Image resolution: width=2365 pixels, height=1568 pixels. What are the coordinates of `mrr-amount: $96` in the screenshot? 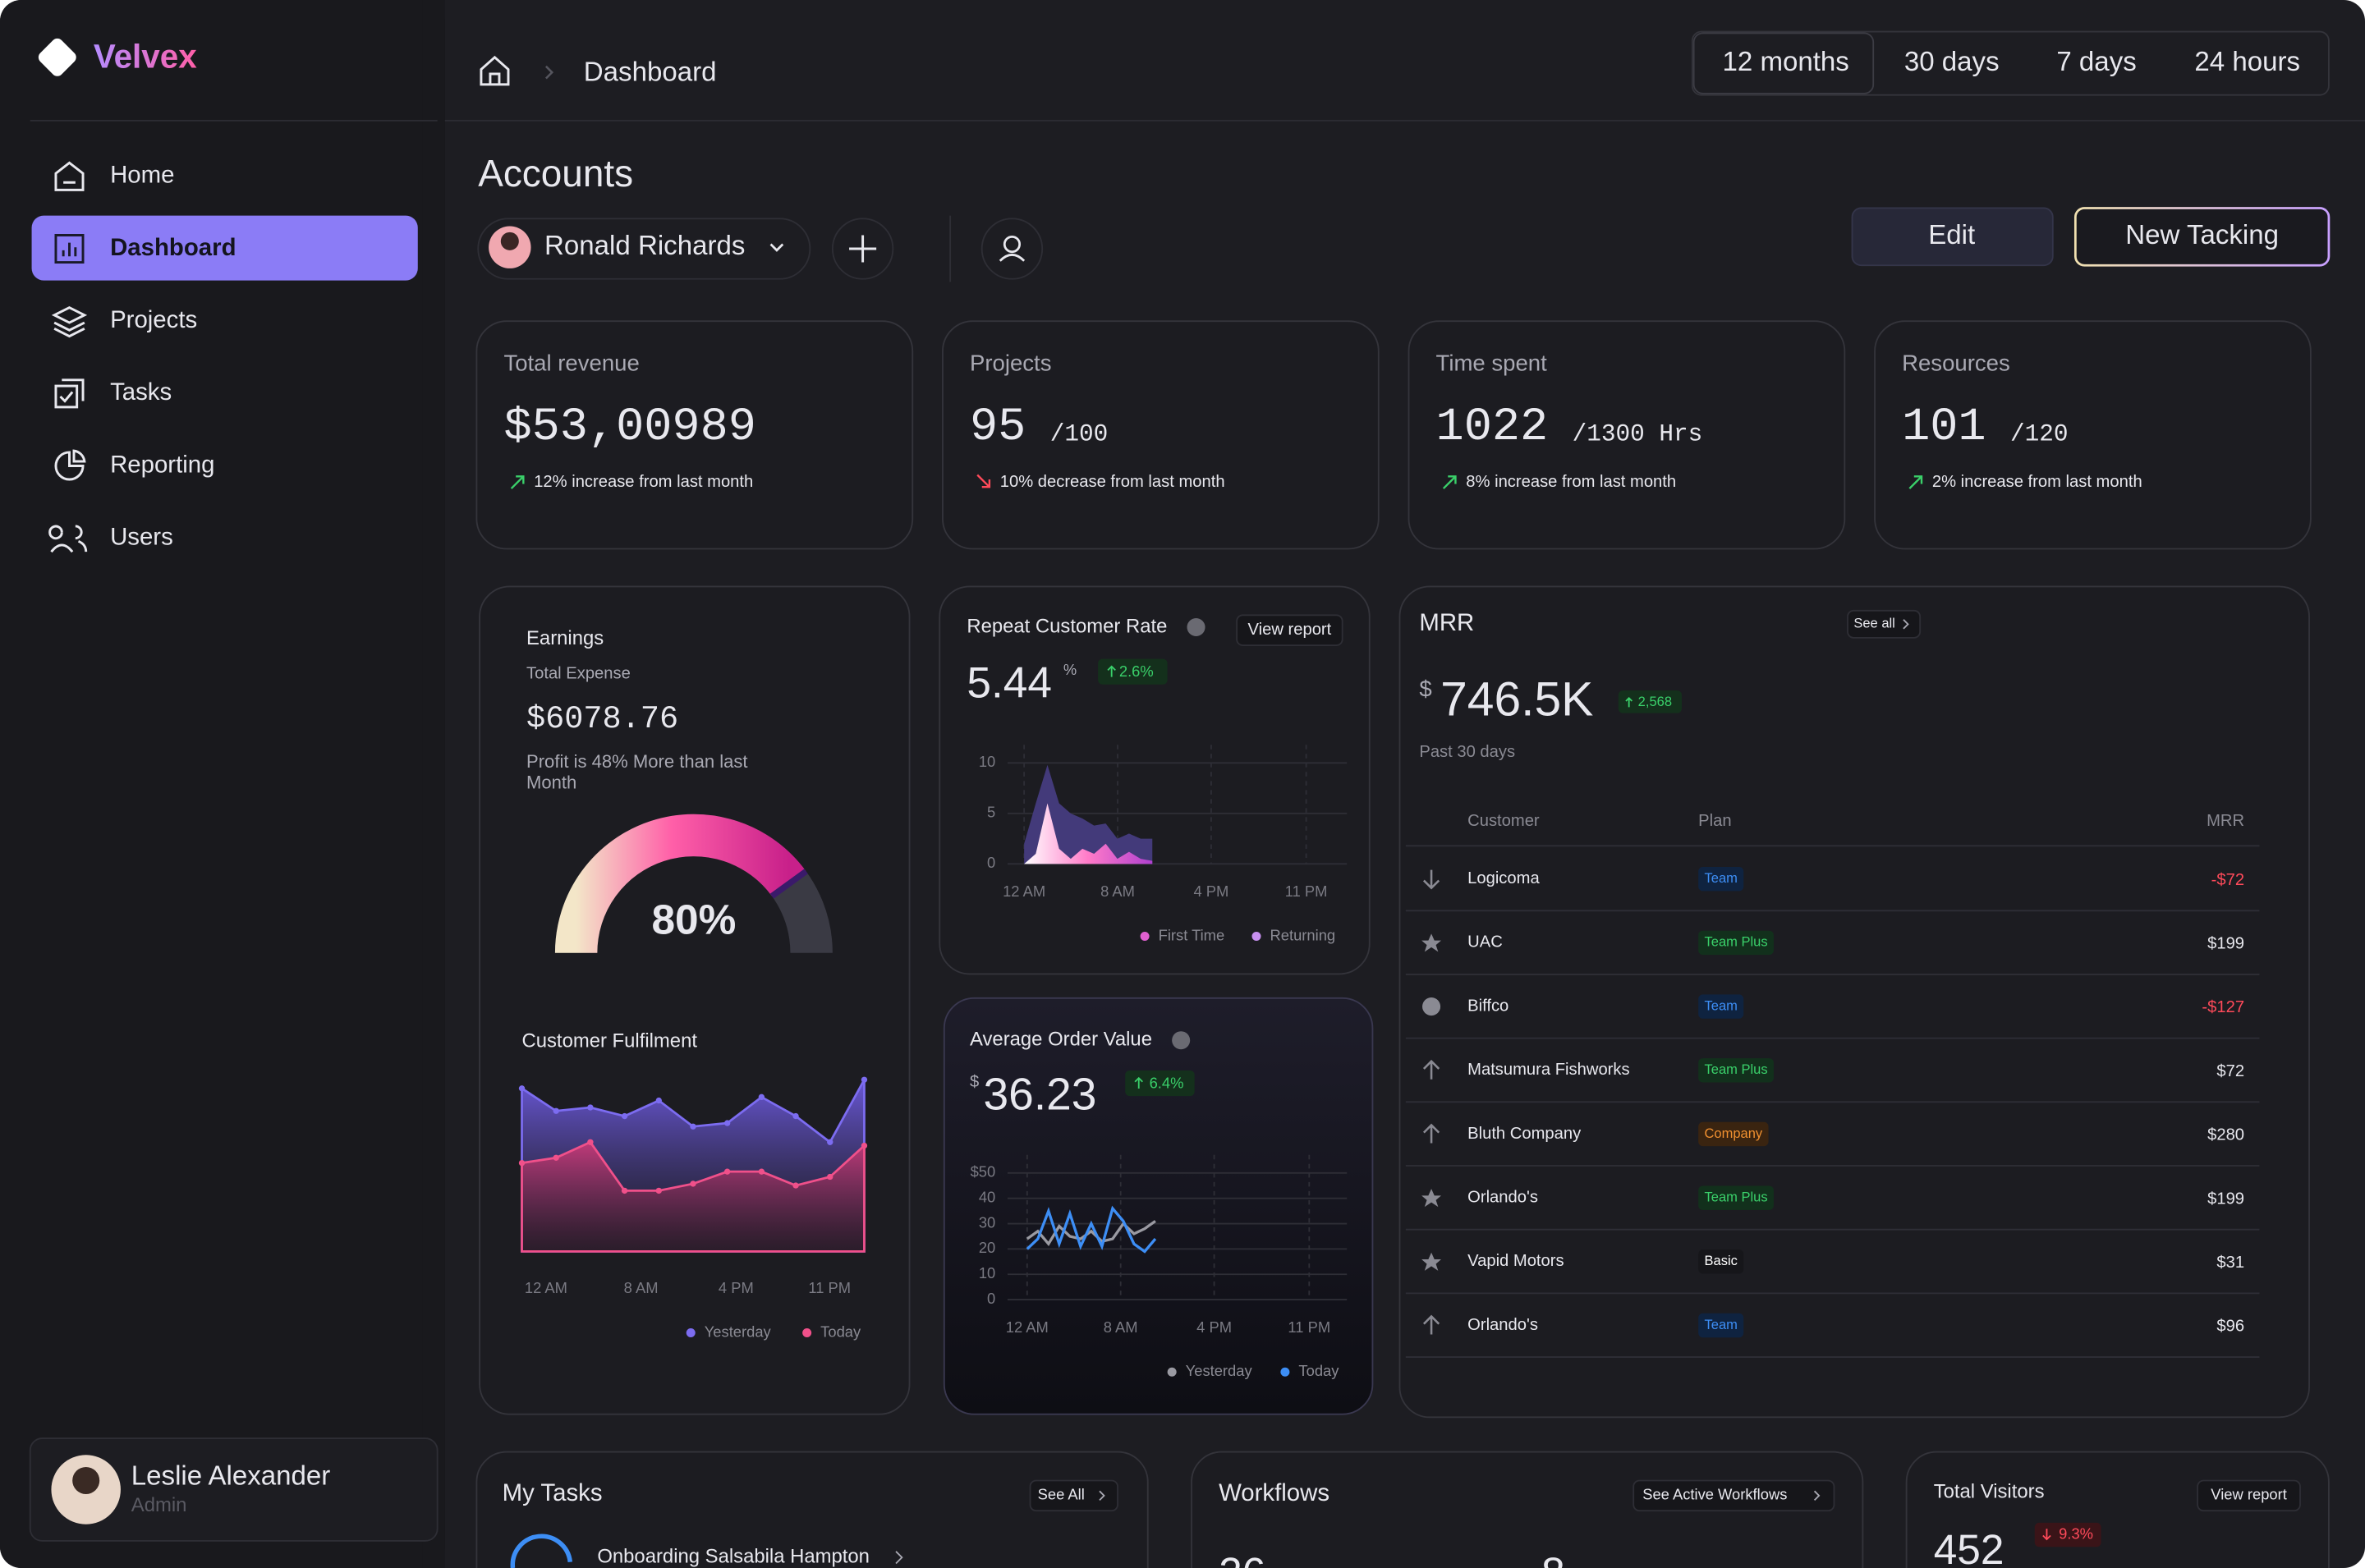 It's located at (2230, 1327).